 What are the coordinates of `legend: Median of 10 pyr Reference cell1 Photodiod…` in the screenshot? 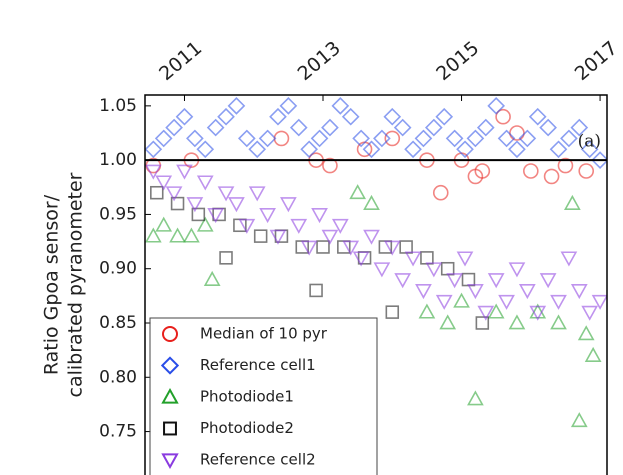 It's located at (263, 396).